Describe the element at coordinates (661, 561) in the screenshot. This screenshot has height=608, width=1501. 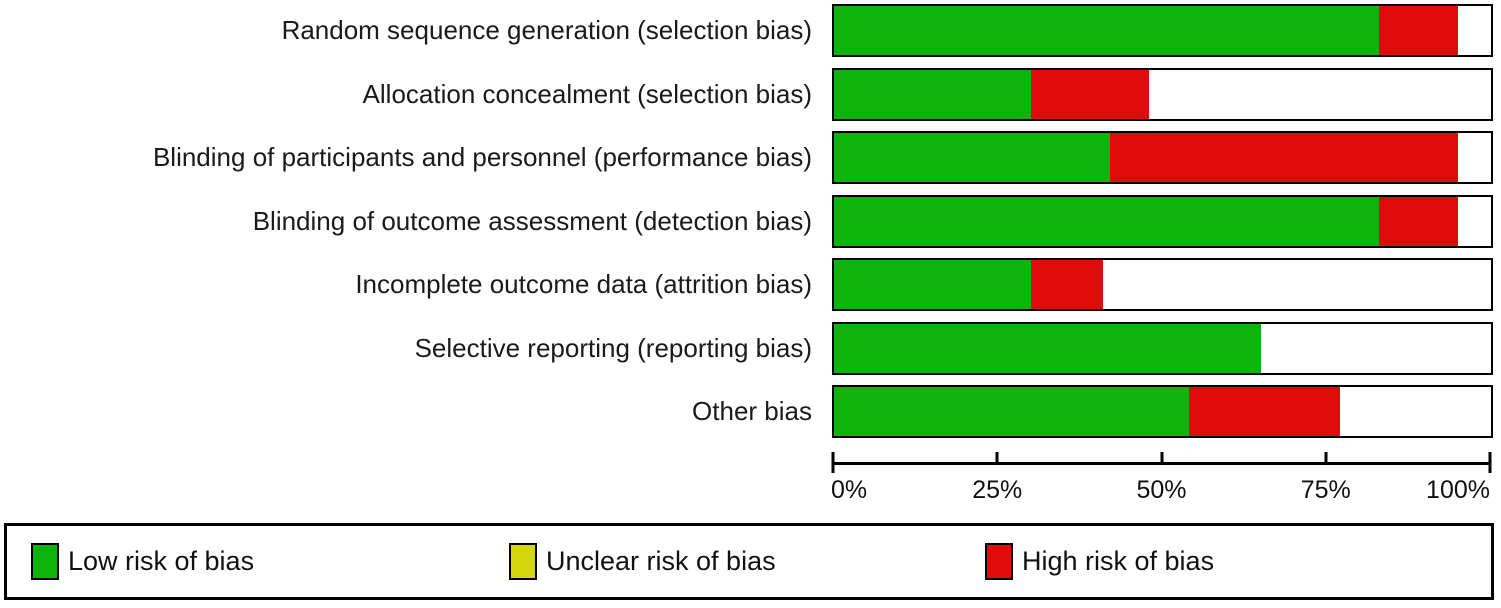
I see `legend-label: Unclear risk of bias` at that location.